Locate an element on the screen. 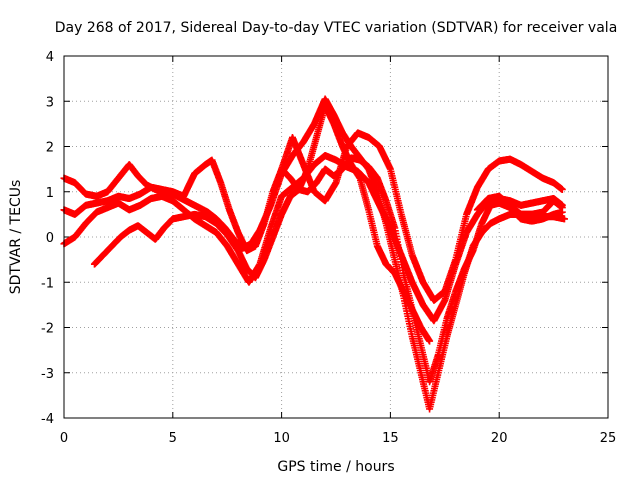 The image size is (640, 480). x-axis-title: GPS time / hours is located at coordinates (335, 467).